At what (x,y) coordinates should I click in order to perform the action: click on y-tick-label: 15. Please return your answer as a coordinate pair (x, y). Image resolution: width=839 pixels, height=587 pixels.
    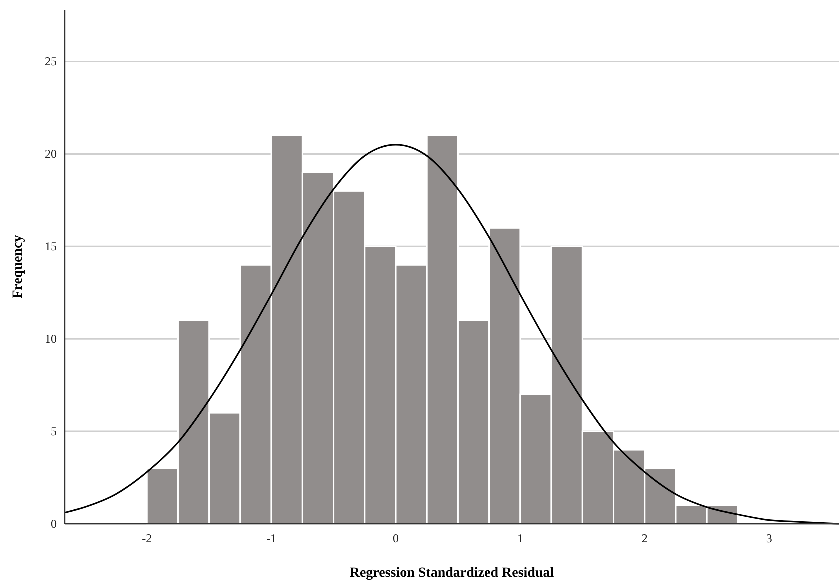
    Looking at the image, I should click on (51, 247).